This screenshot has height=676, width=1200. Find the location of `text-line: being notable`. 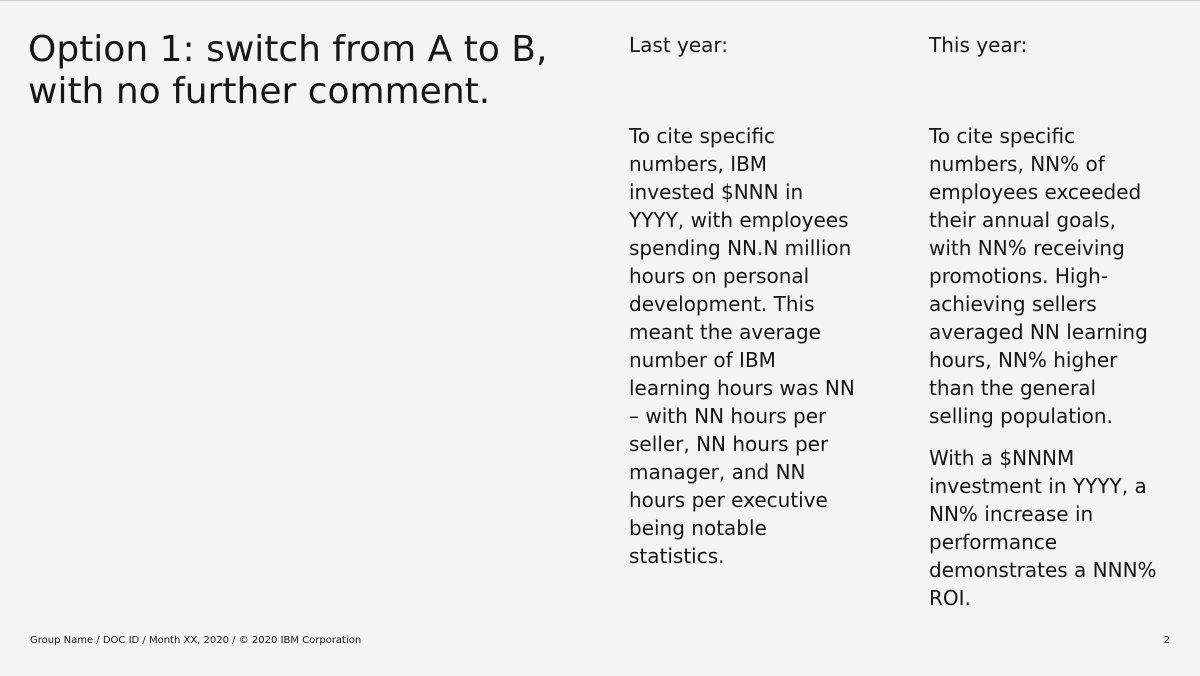

text-line: being notable is located at coordinates (698, 528).